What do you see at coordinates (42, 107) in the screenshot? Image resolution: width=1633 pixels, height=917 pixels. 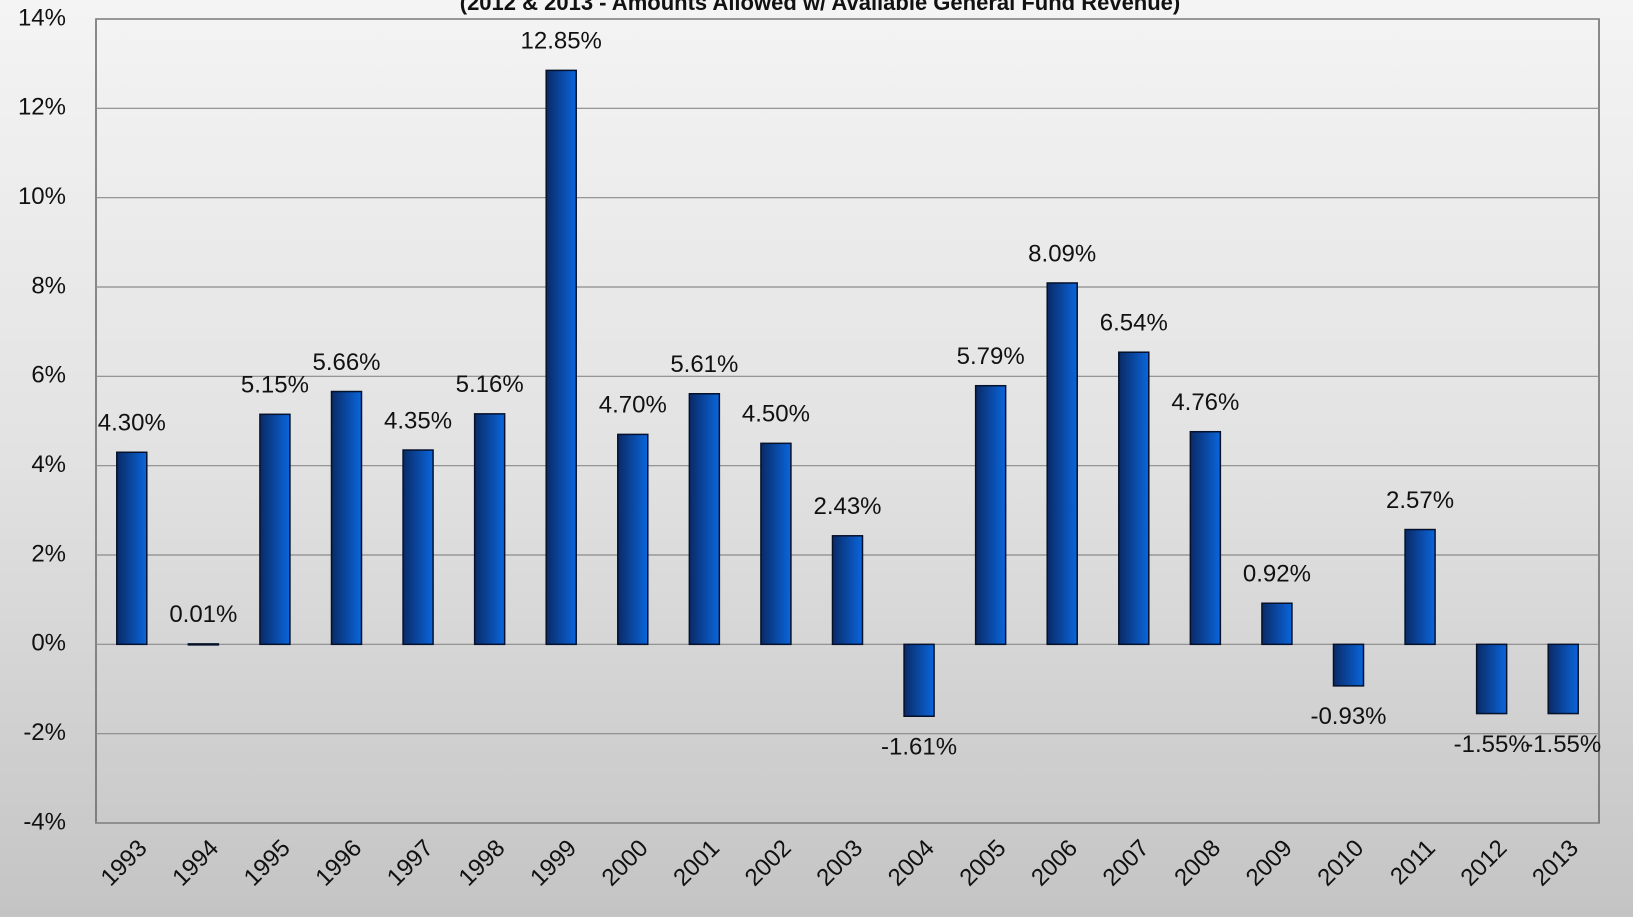 I see `y-tick-label: 12%` at bounding box center [42, 107].